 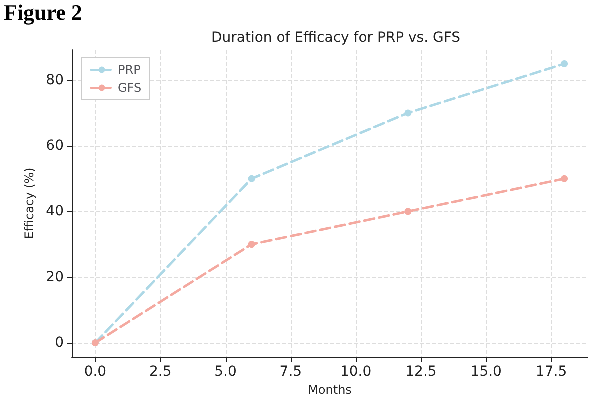 I want to click on y-tick-label: 80, so click(x=55, y=80).